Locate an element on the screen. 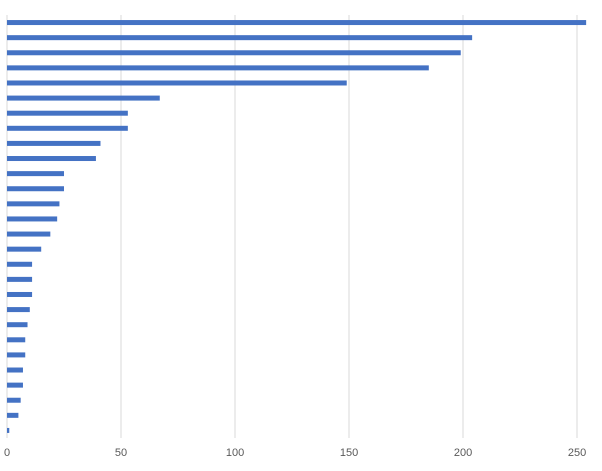  x-tick-label: 250 is located at coordinates (577, 453).